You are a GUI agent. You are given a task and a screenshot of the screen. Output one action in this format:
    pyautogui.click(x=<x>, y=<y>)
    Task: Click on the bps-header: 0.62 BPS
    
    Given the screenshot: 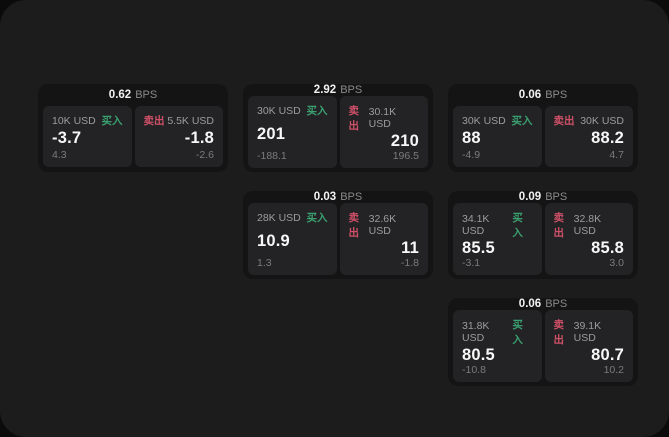 What is the action you would take?
    pyautogui.click(x=133, y=95)
    